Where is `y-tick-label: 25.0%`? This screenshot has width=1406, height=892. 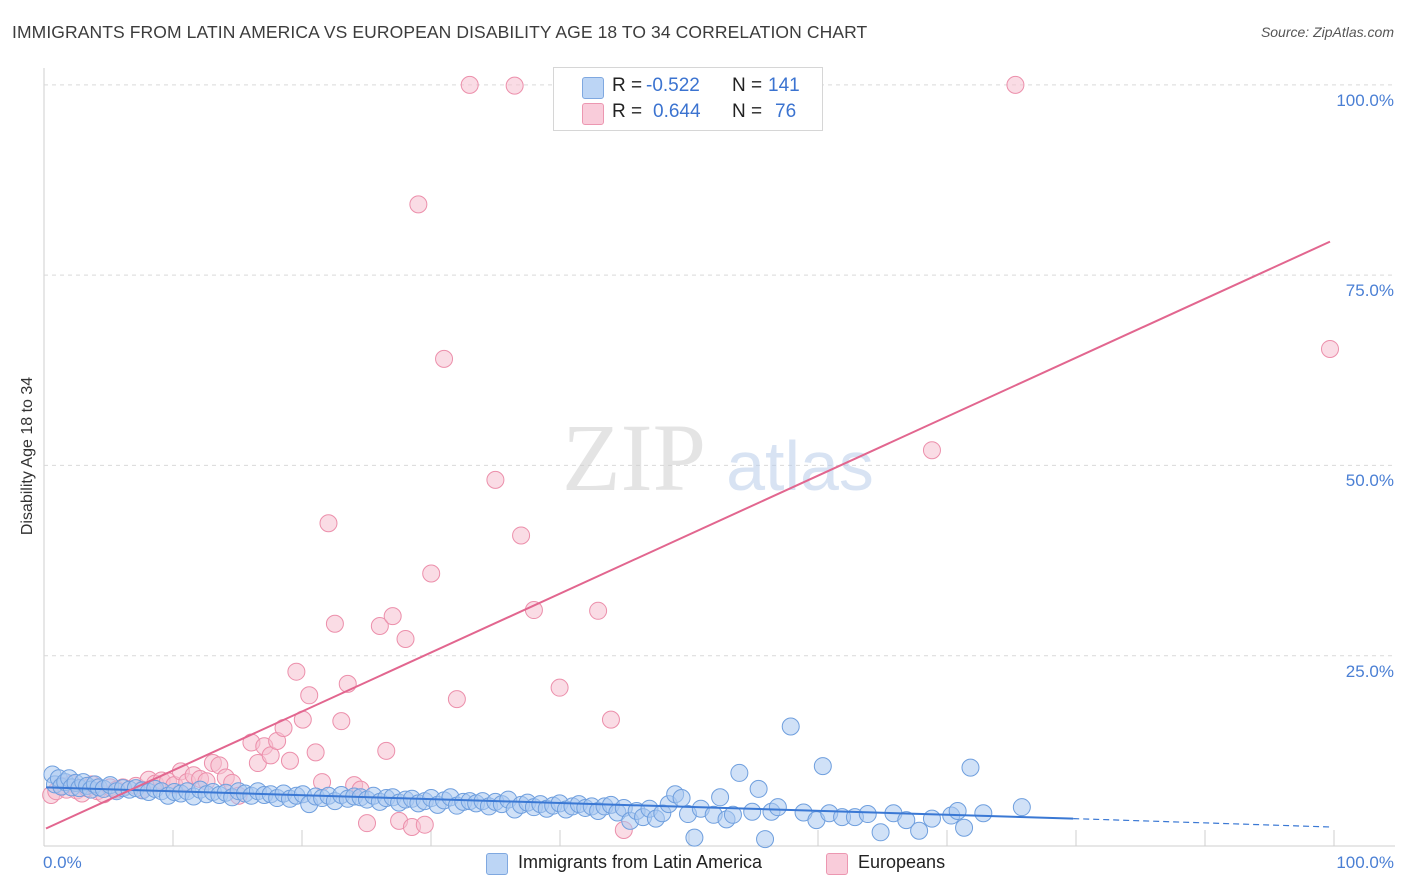
y-tick-label: 25.0% is located at coordinates (1369, 671).